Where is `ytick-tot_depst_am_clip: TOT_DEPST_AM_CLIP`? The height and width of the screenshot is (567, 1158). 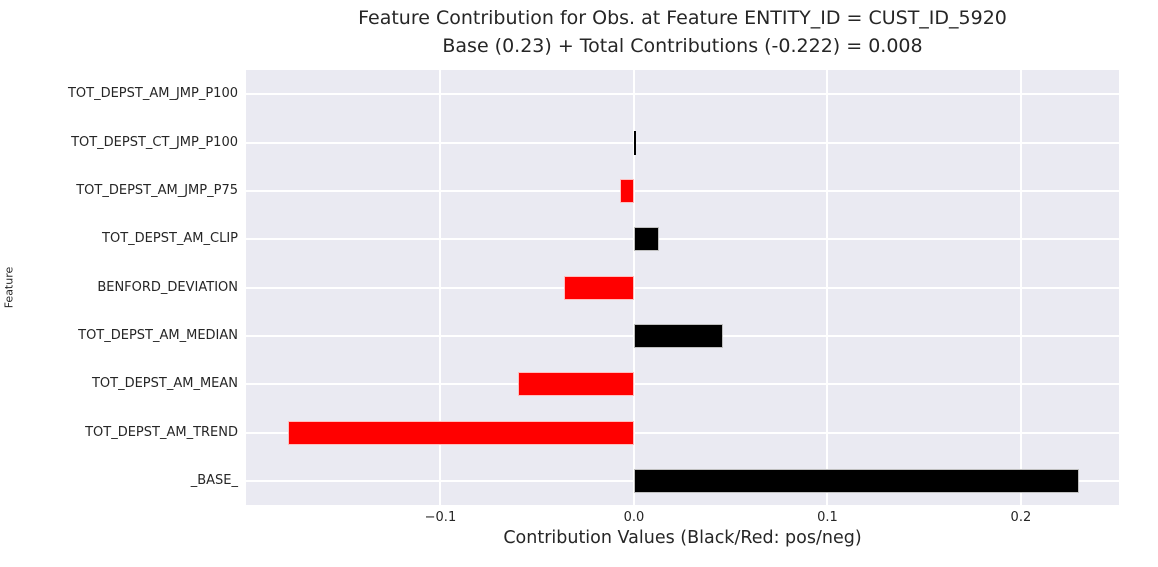 ytick-tot_depst_am_clip: TOT_DEPST_AM_CLIP is located at coordinates (170, 239).